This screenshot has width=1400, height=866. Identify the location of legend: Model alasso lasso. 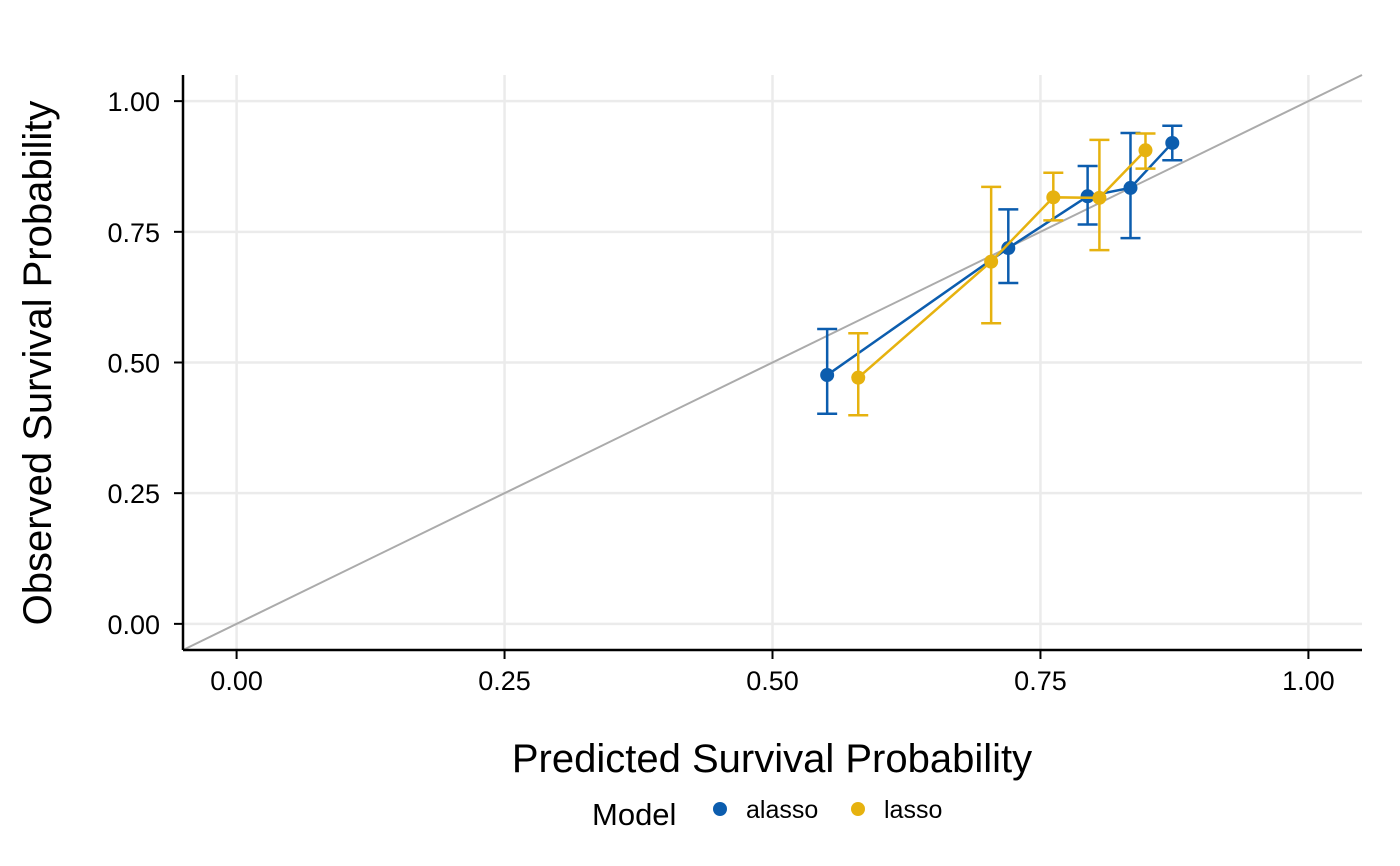
(767, 814).